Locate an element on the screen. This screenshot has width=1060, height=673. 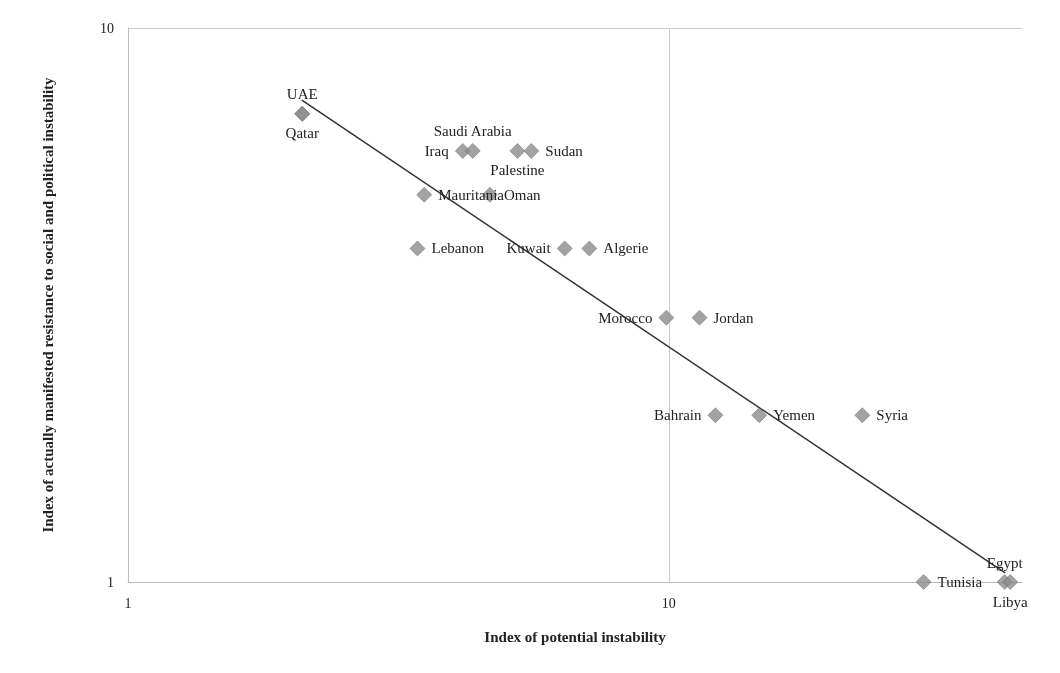
annotation: Sudan is located at coordinates (564, 150).